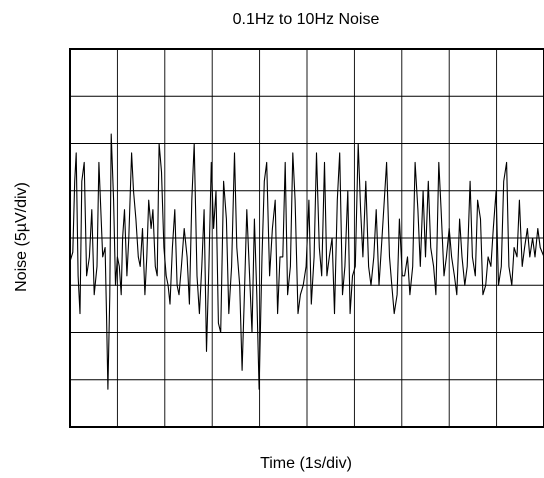  What do you see at coordinates (306, 19) in the screenshot?
I see `chart-title: 0.1Hz to 10Hz Noise` at bounding box center [306, 19].